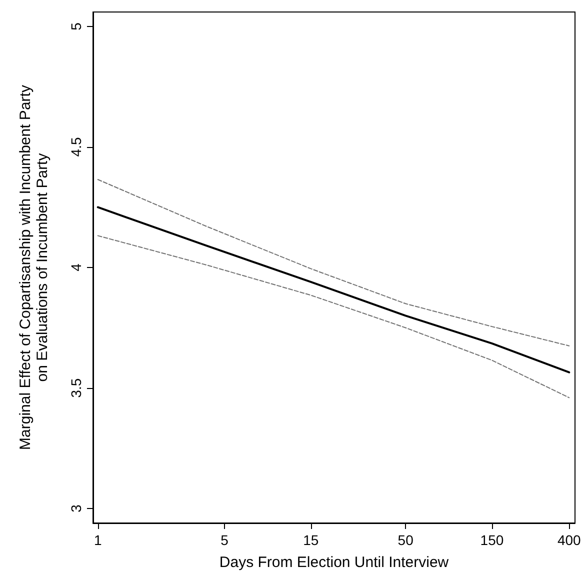 This screenshot has height=585, width=588. Describe the element at coordinates (406, 540) in the screenshot. I see `x-tick-label: 50` at that location.